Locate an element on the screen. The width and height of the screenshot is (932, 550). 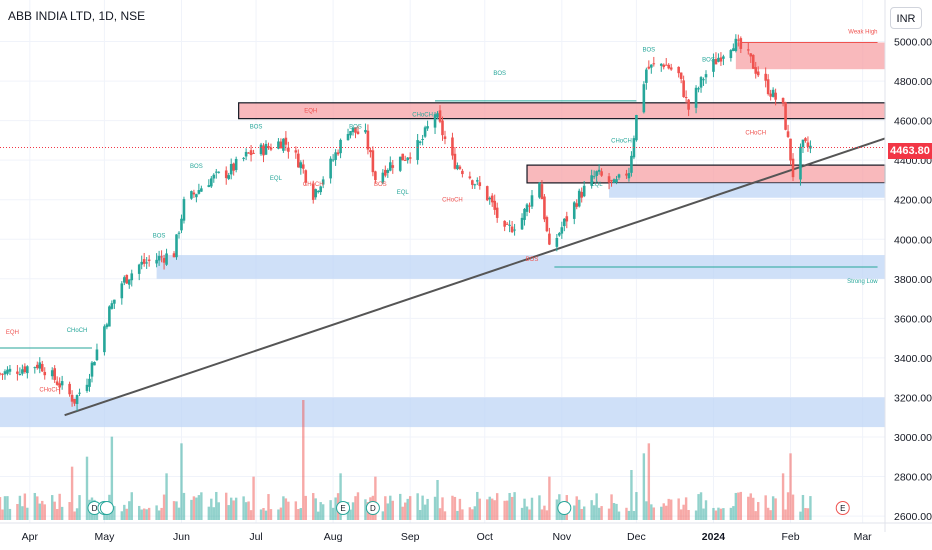
x-tick-label: Nov is located at coordinates (561, 537).